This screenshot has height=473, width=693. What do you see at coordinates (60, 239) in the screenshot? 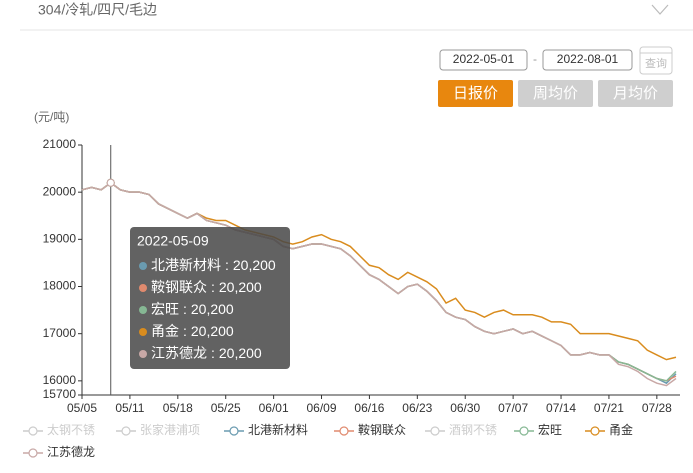
I see `y-tick-label: 19000` at bounding box center [60, 239].